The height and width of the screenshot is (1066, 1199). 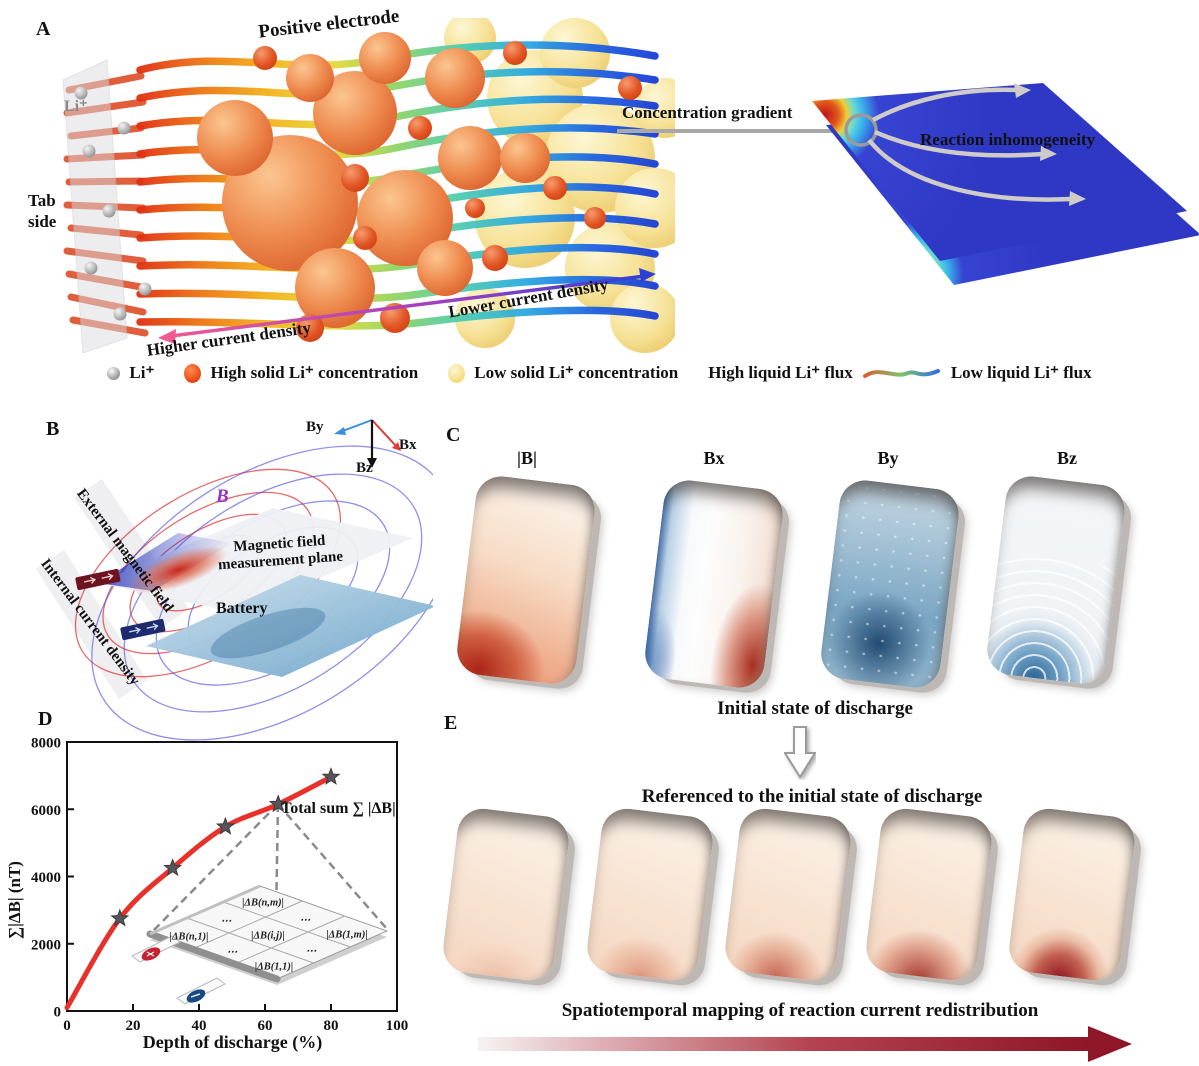 What do you see at coordinates (305, 920) in the screenshot?
I see `cell-dots-2: ⋯` at bounding box center [305, 920].